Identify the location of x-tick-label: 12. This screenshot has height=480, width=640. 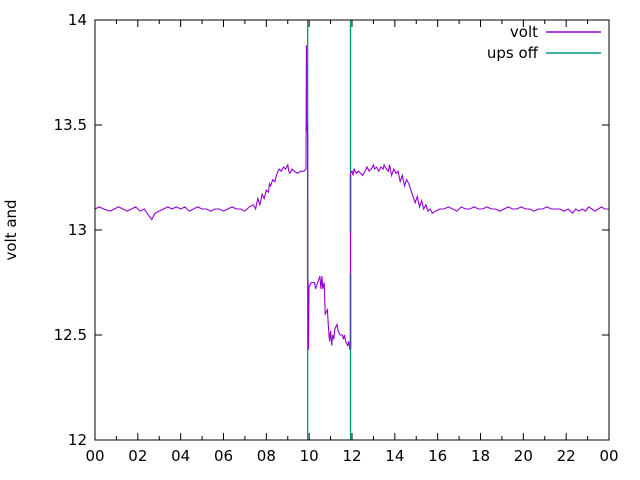
(351, 456).